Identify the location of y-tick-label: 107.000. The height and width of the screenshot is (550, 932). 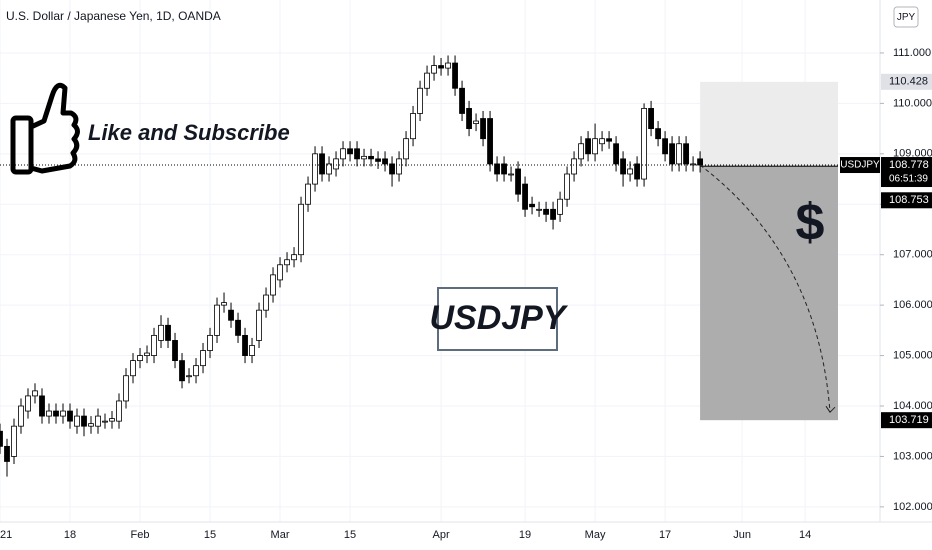
(912, 255).